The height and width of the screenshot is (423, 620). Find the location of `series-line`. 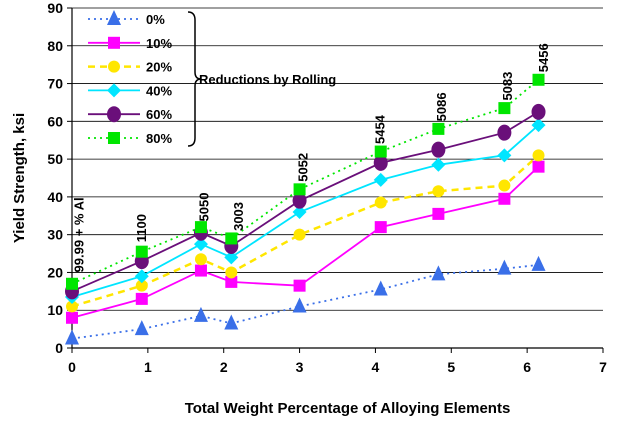

series-line is located at coordinates (305, 302).